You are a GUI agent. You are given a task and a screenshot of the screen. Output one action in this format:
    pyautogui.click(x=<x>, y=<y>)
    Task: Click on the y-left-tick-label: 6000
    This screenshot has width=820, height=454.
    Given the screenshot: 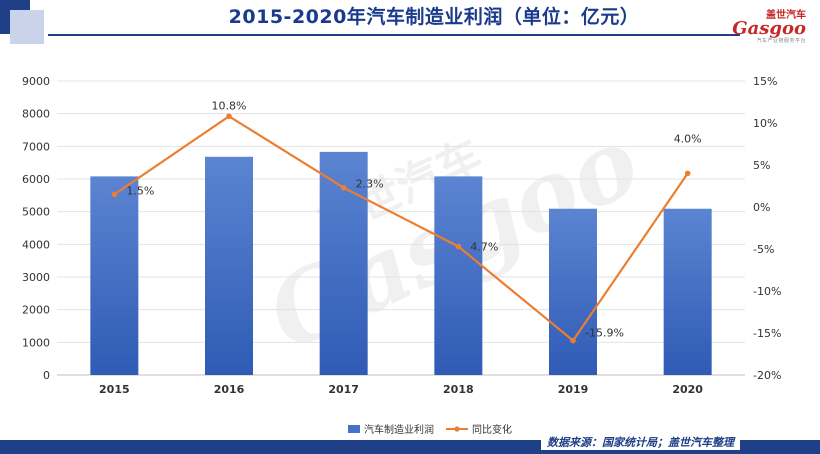 What is the action you would take?
    pyautogui.click(x=36, y=179)
    